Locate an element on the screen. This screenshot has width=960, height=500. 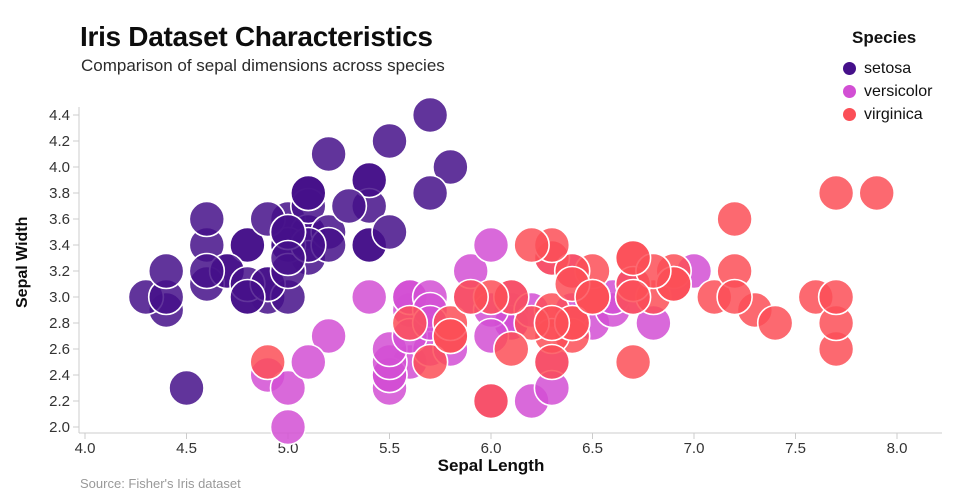
legend-label: virginica is located at coordinates (893, 114).